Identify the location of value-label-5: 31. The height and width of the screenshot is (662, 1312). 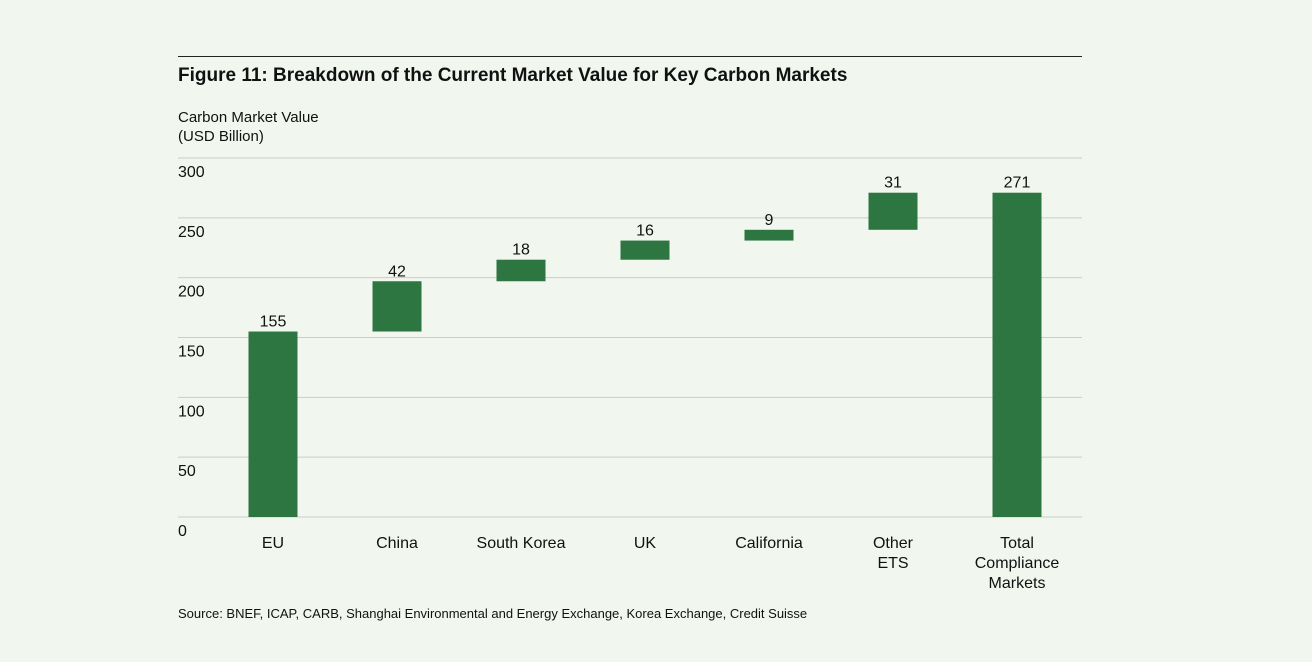
(893, 183).